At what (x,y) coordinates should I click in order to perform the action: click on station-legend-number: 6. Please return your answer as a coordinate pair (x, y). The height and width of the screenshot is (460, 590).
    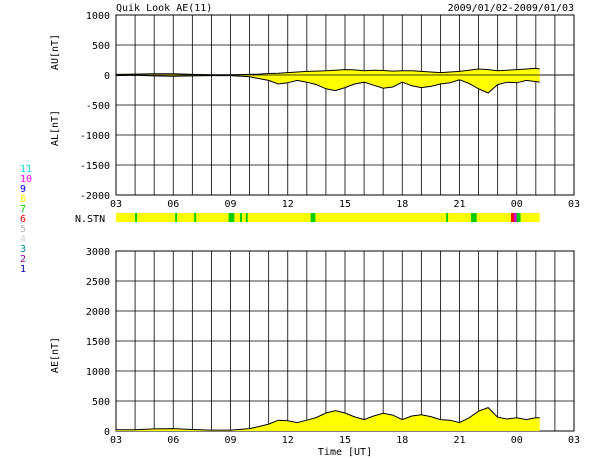
    Looking at the image, I should click on (23, 219).